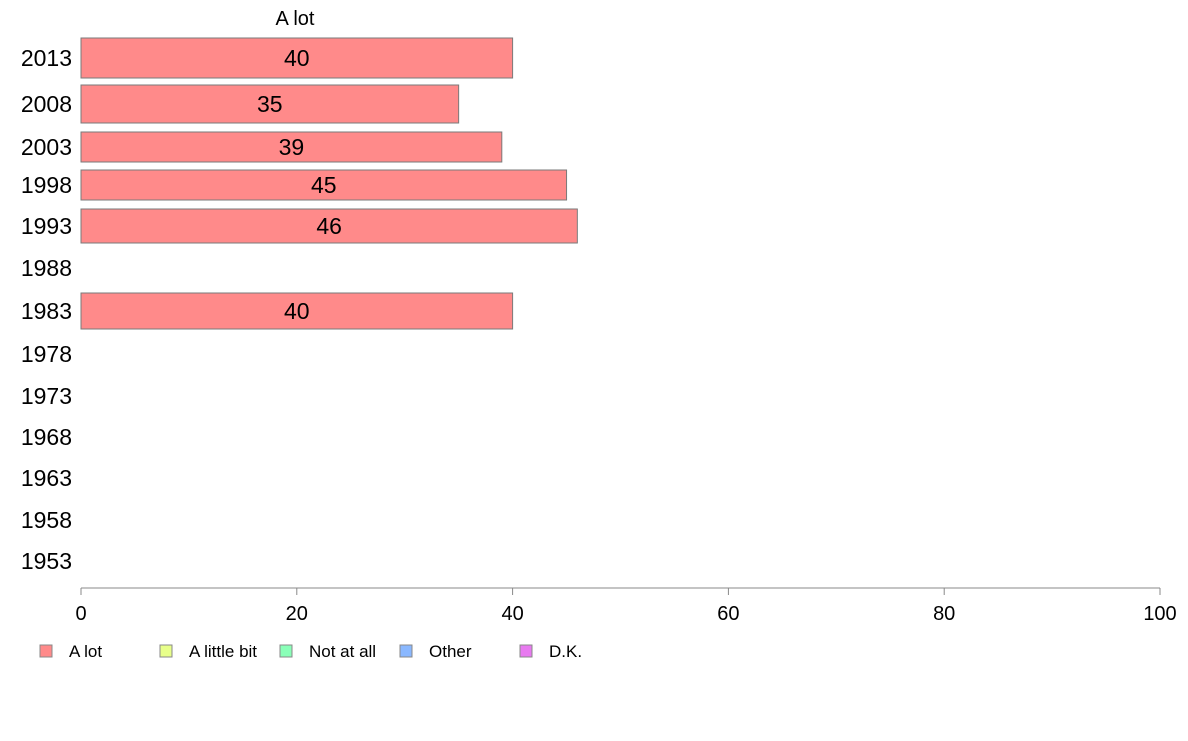 Image resolution: width=1188 pixels, height=741 pixels. I want to click on x-tick-label: 60, so click(728, 614).